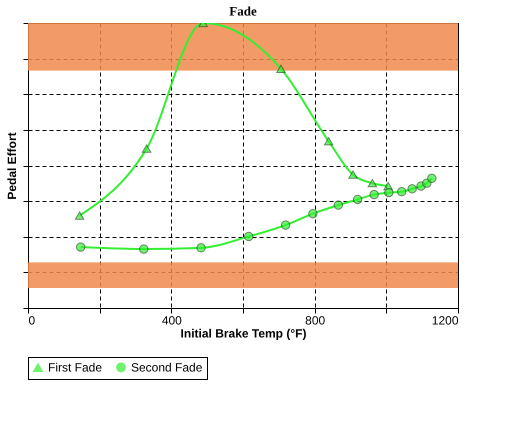 This screenshot has width=519, height=440. What do you see at coordinates (315, 321) in the screenshot?
I see `x-tick-label: 800` at bounding box center [315, 321].